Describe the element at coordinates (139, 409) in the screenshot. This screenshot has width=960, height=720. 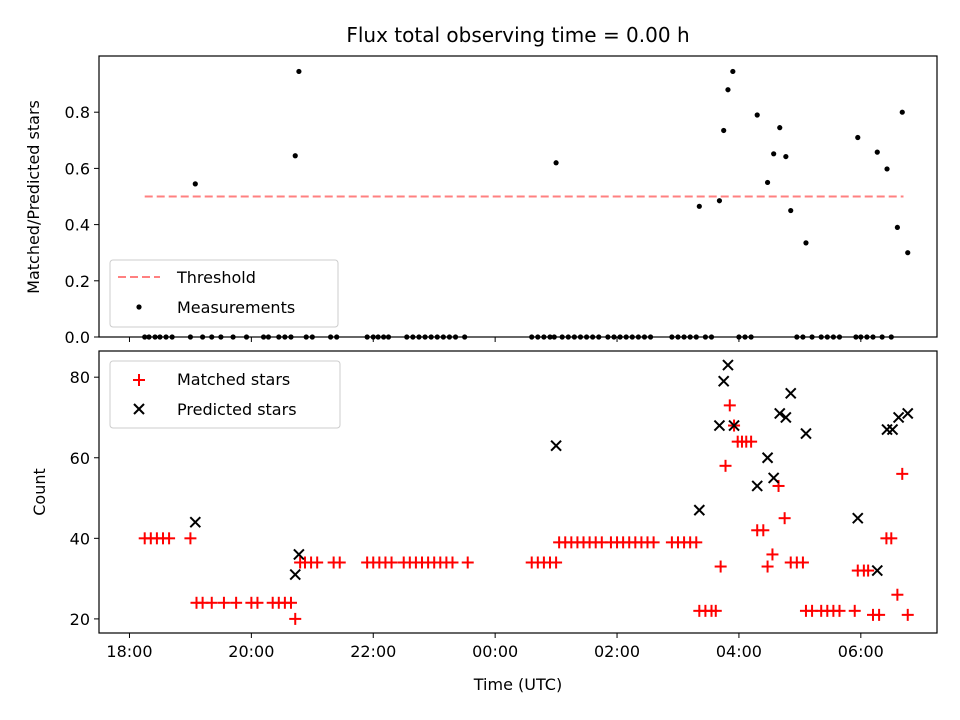
I see `legend-predicted-swatch` at that location.